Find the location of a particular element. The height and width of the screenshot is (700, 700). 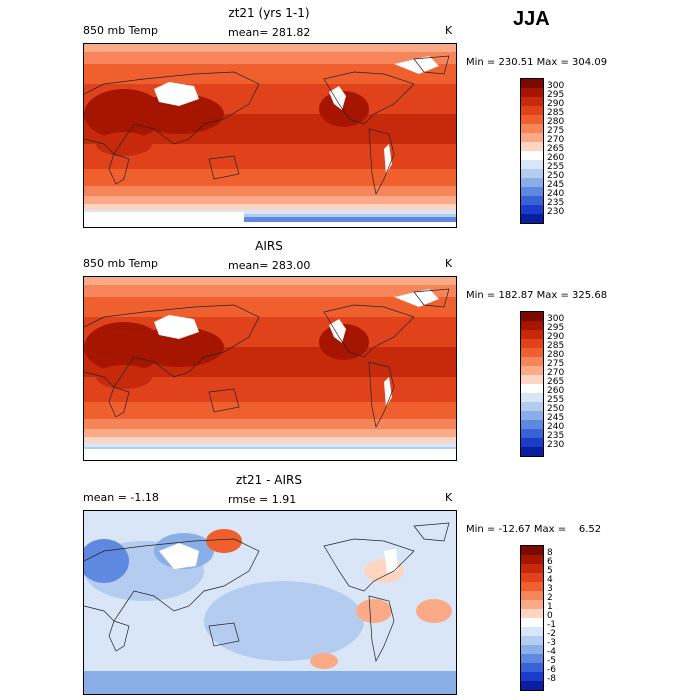

colorbar-tick-label: 280 is located at coordinates (556, 355).